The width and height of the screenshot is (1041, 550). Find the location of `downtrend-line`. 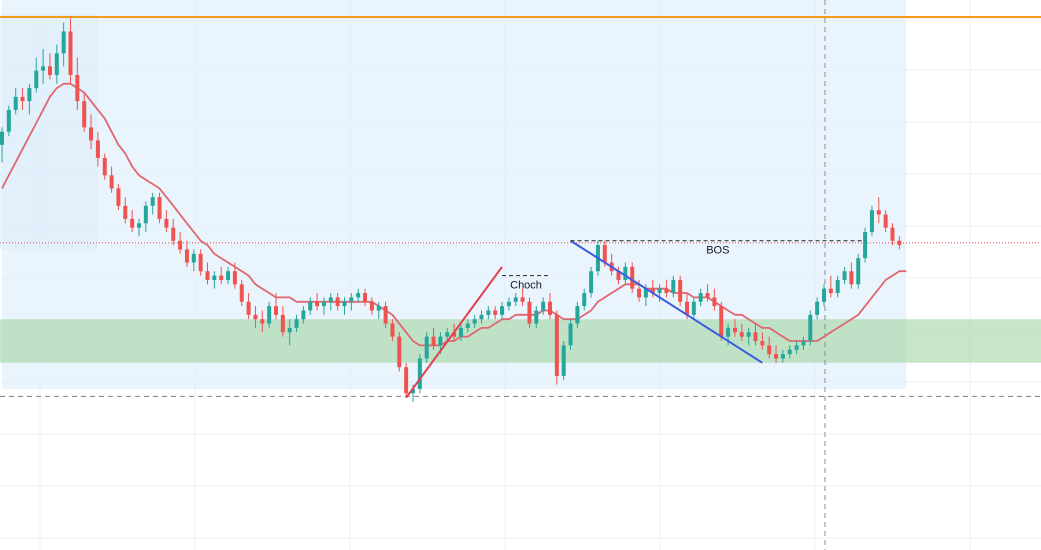

downtrend-line is located at coordinates (666, 301).